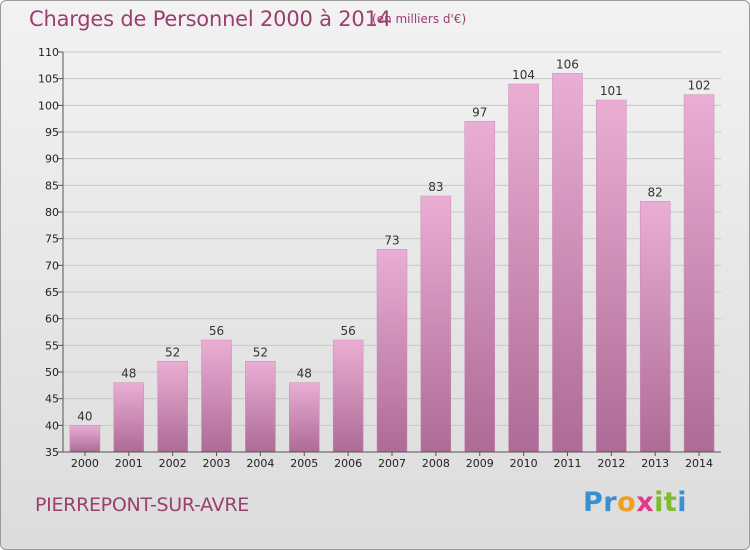 Image resolution: width=750 pixels, height=550 pixels. Describe the element at coordinates (52, 319) in the screenshot. I see `y-tick-label: 60` at that location.